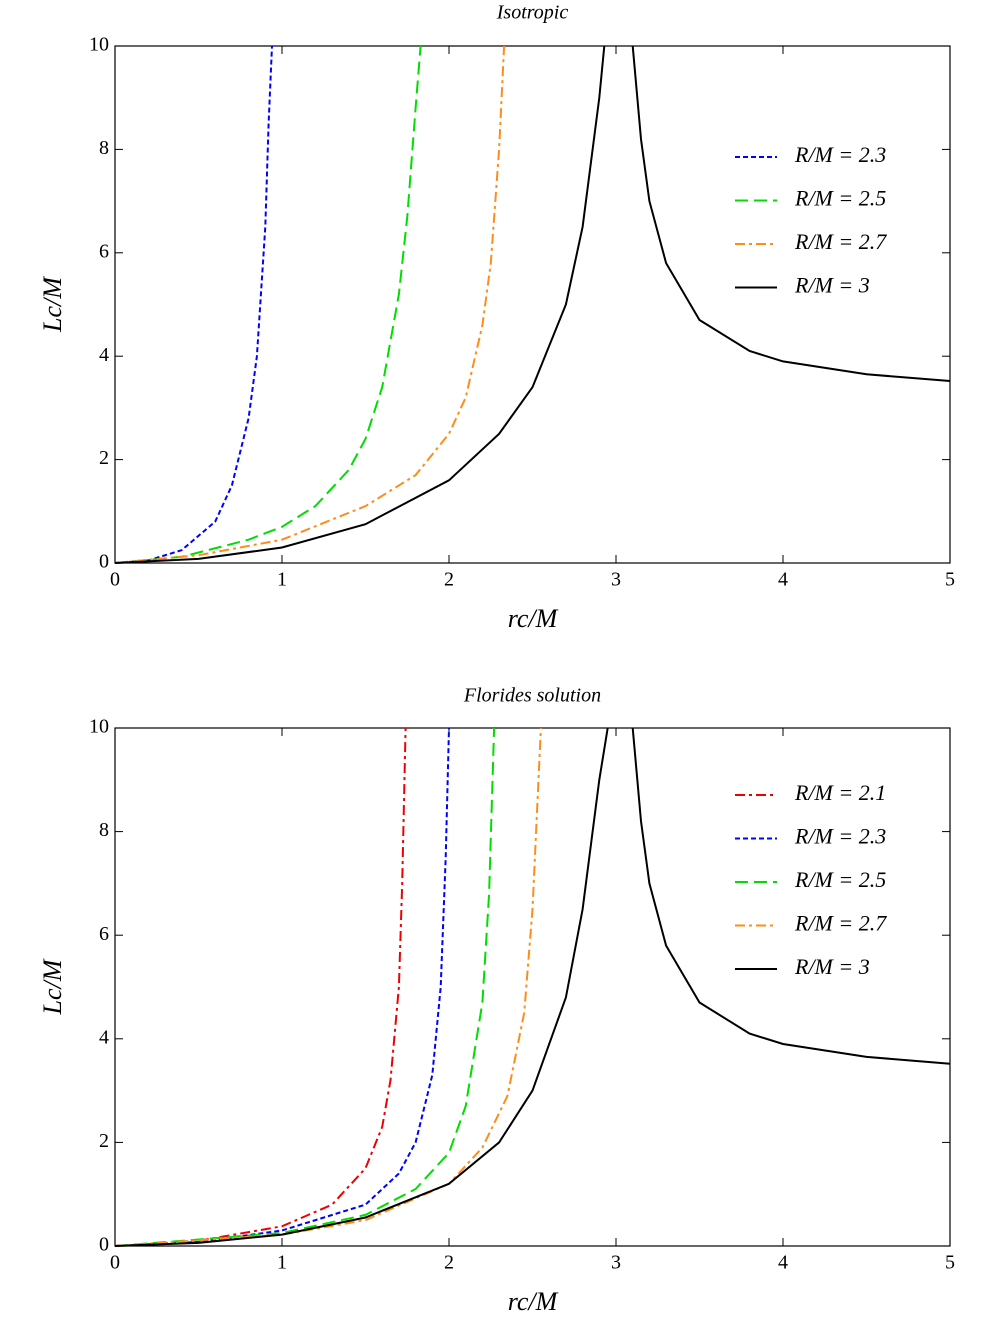 The height and width of the screenshot is (1325, 997). I want to click on chart-title: Isotropic, so click(532, 13).